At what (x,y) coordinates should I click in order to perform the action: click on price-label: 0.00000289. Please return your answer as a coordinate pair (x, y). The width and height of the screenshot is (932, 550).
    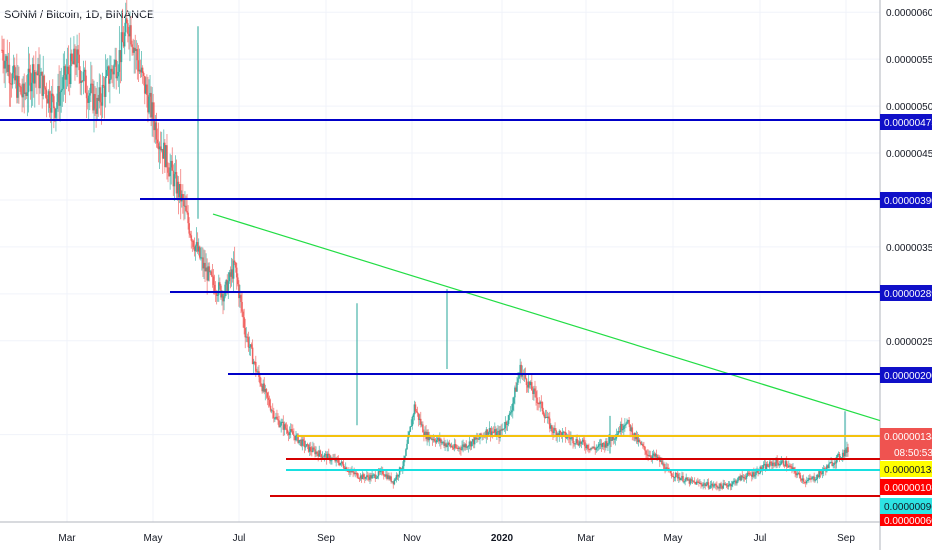
    Looking at the image, I should click on (908, 294).